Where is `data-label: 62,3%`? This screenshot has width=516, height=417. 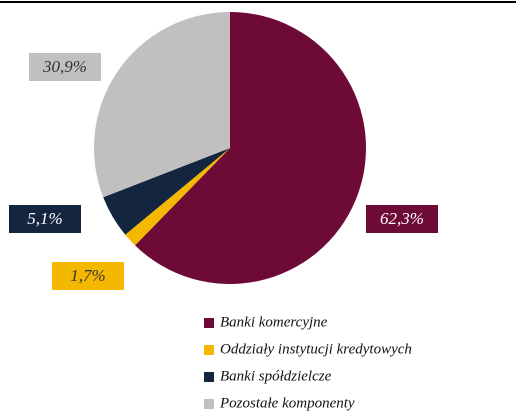 data-label: 62,3% is located at coordinates (402, 218).